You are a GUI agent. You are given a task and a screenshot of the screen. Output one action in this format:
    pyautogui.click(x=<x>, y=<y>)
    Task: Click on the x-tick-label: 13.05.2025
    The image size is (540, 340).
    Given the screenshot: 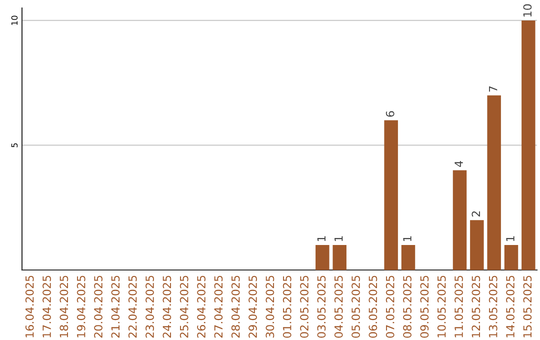 What is the action you would take?
    pyautogui.click(x=493, y=307)
    